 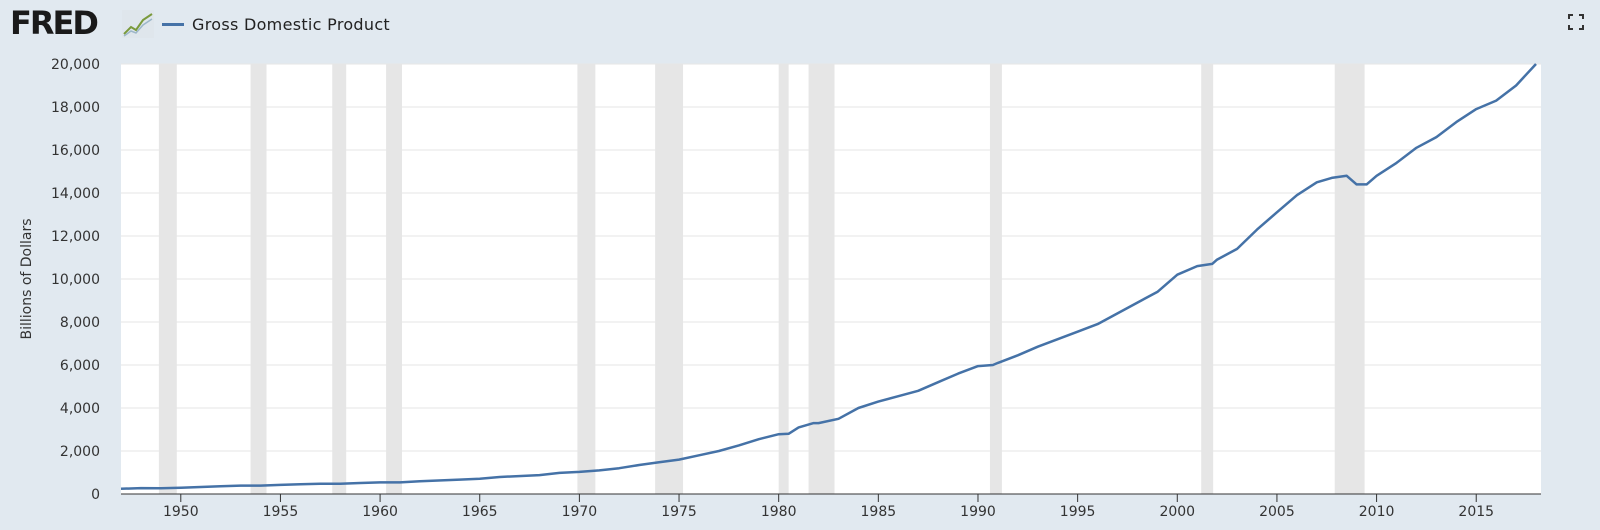 I want to click on x-tick-label: 1995, so click(x=1078, y=512).